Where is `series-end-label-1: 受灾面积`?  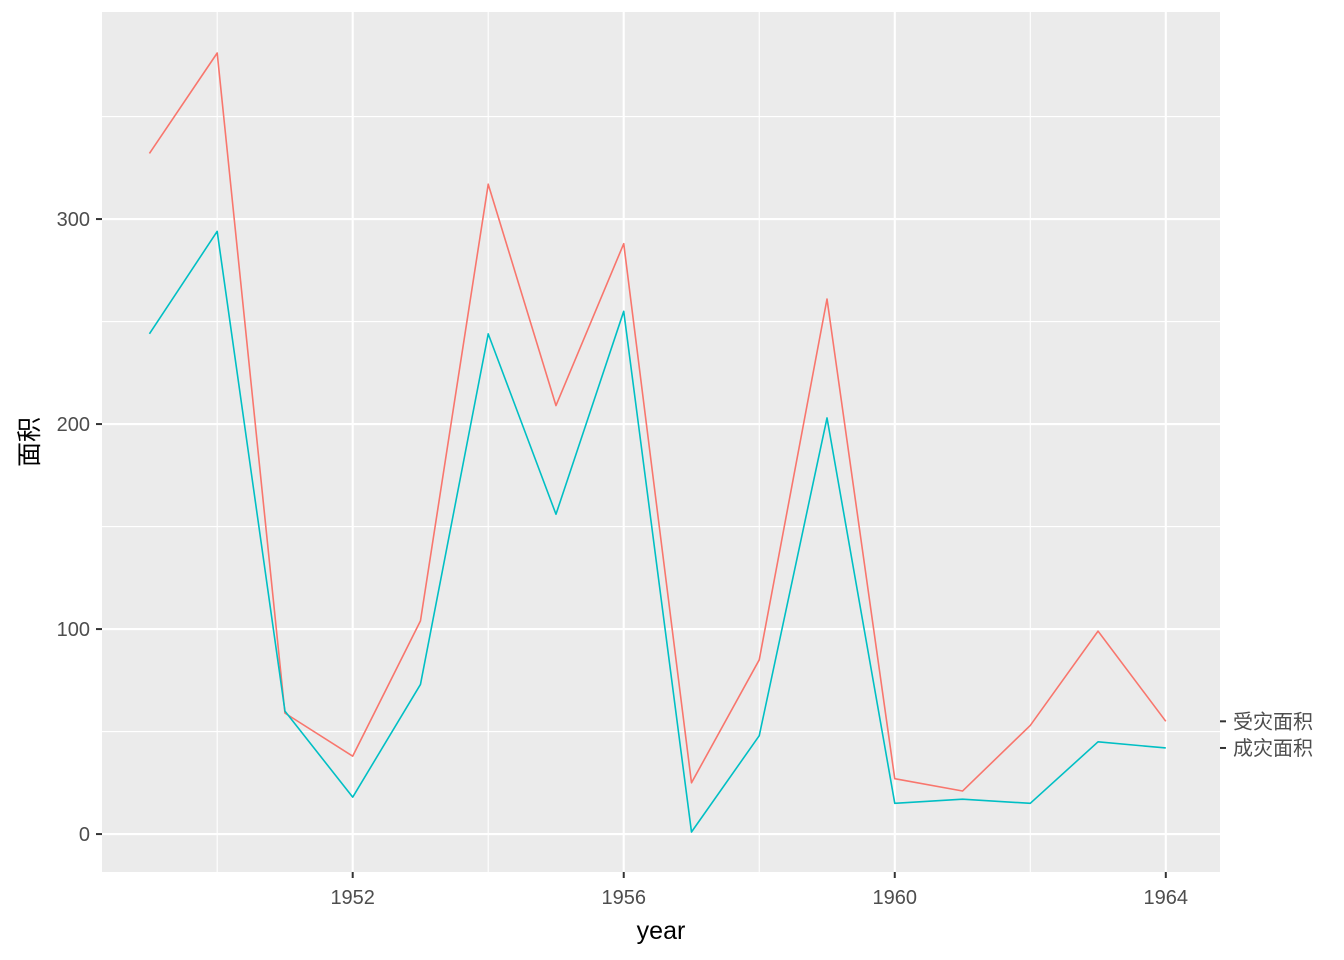
series-end-label-1: 受灾面积 is located at coordinates (1273, 721).